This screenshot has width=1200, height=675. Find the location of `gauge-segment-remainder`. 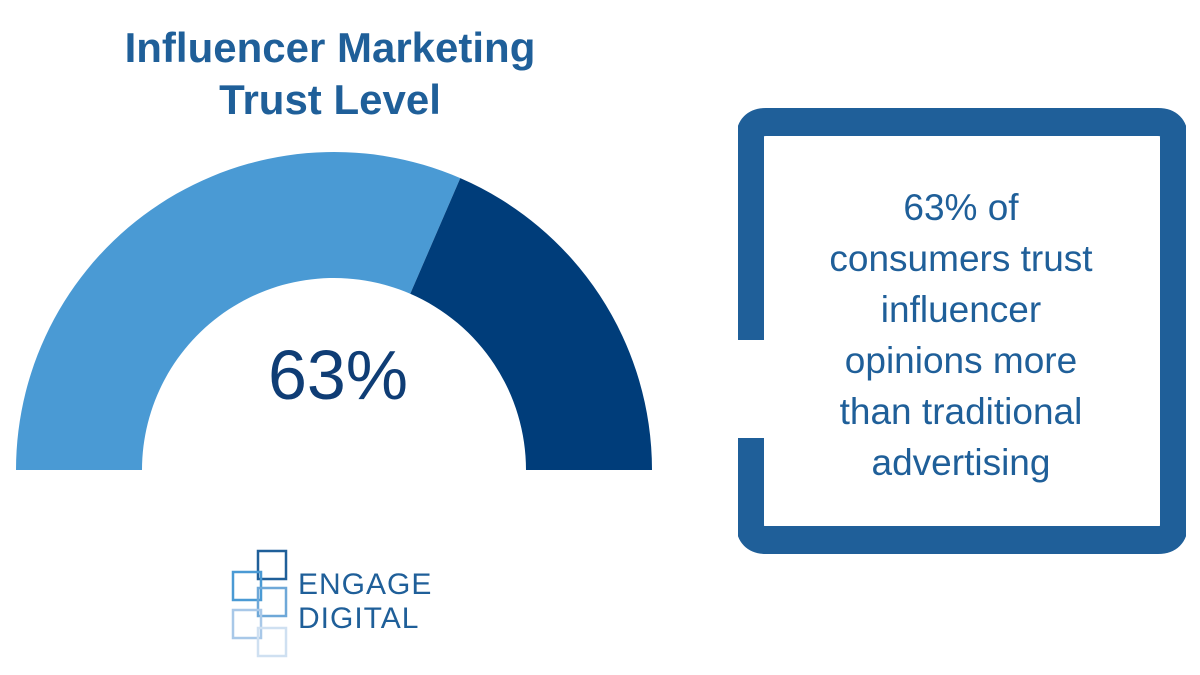

gauge-segment-remainder is located at coordinates (531, 324).